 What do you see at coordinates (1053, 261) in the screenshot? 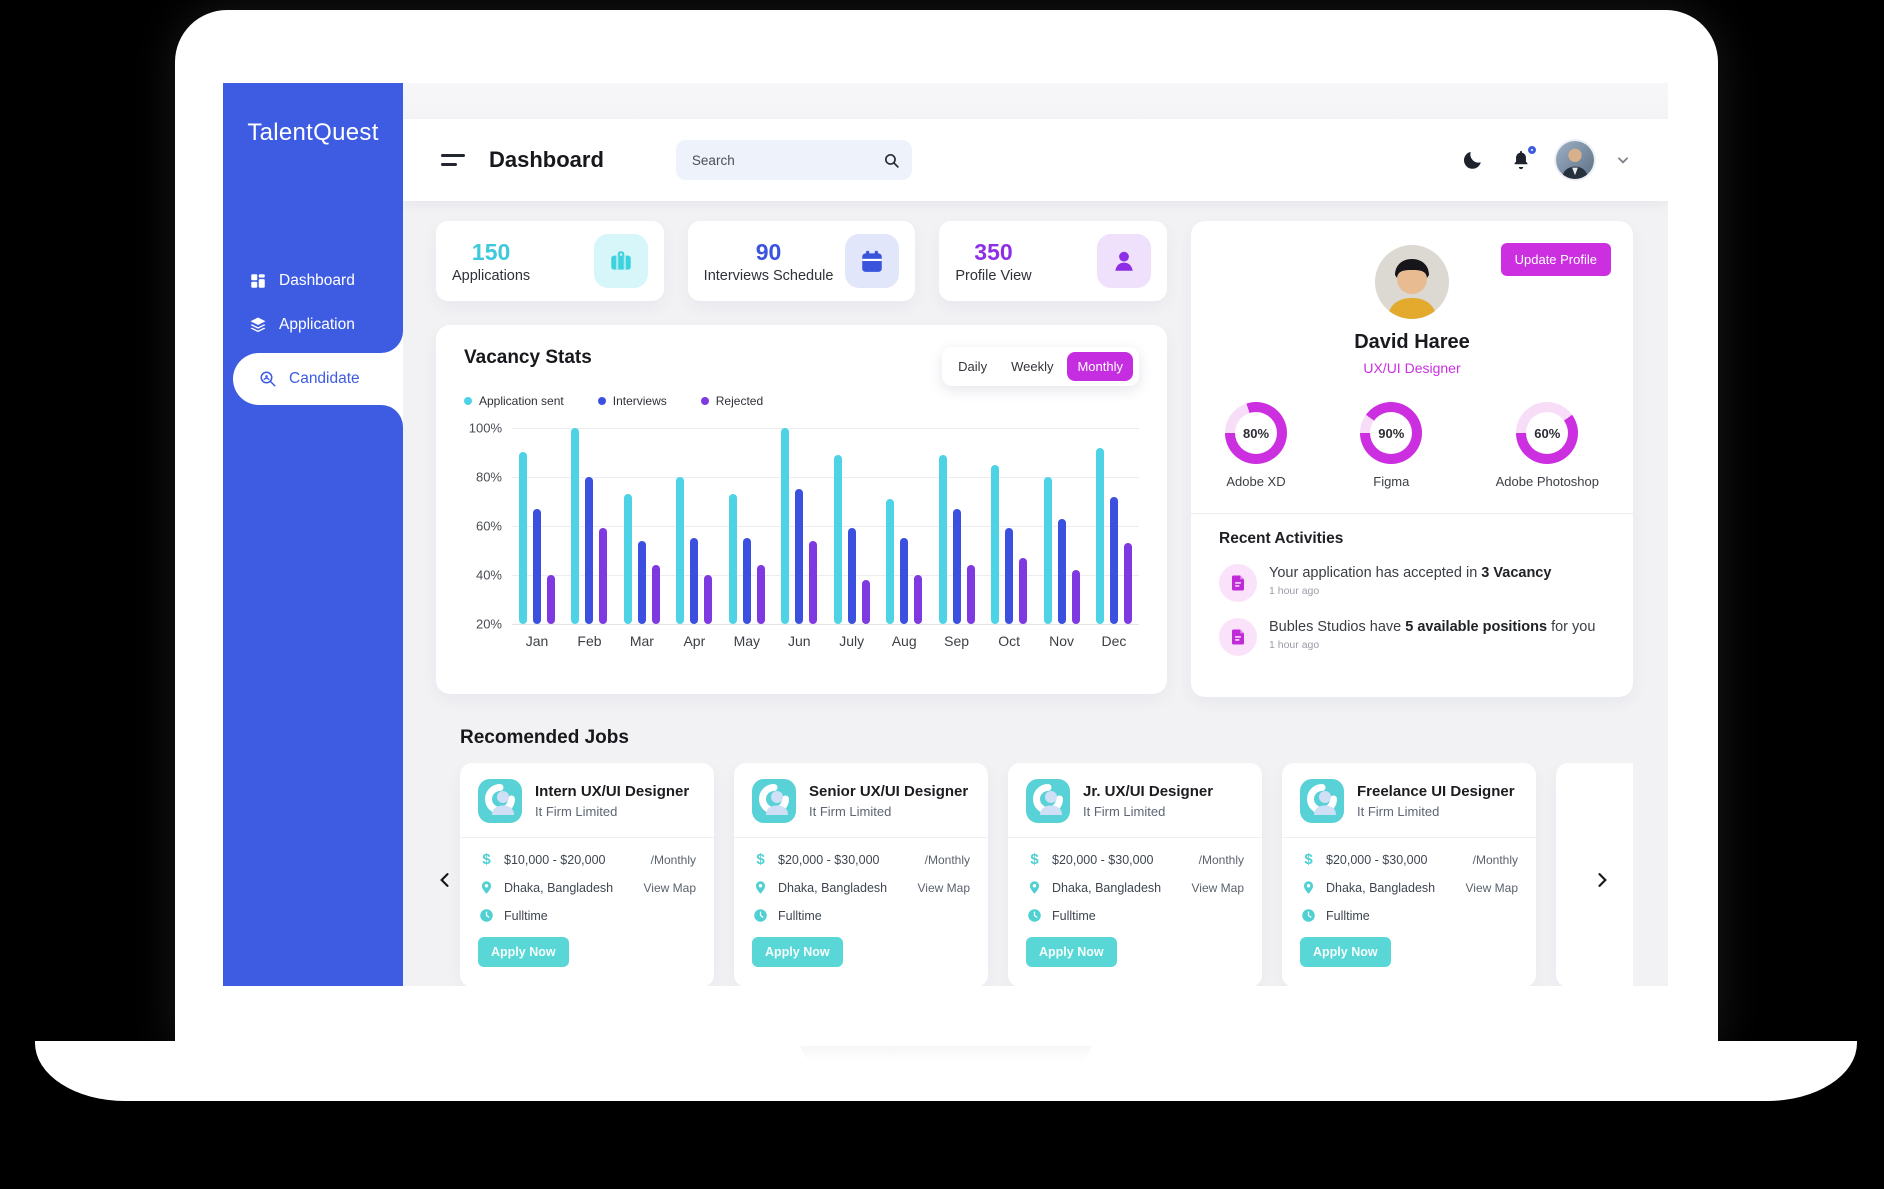
I see `stat-card-profile-view: 350 Profile View` at bounding box center [1053, 261].